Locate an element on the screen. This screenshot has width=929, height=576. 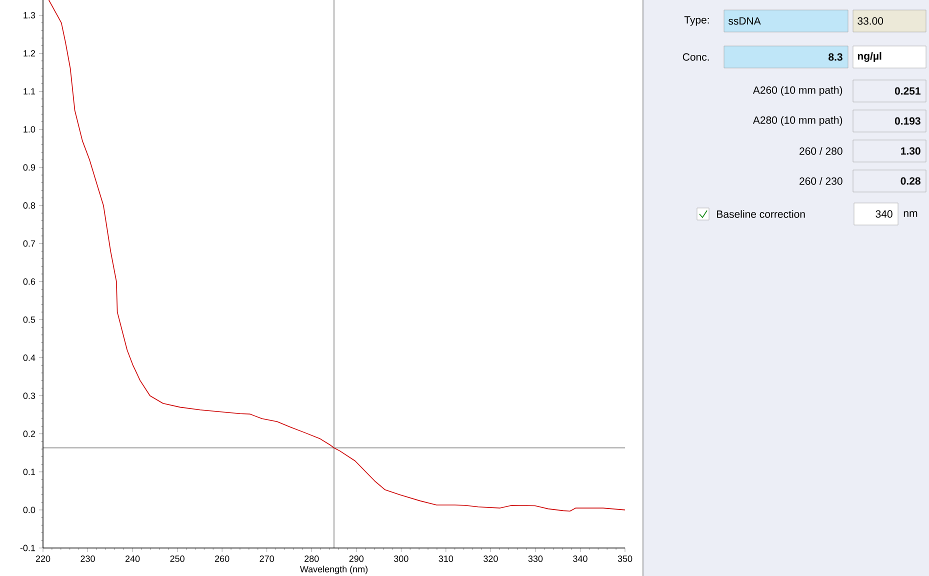
text: ssDNA is located at coordinates (744, 21).